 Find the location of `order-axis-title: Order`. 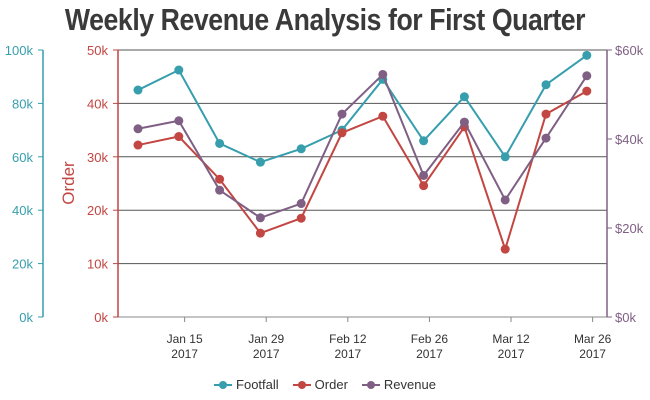

order-axis-title: Order is located at coordinates (68, 183).